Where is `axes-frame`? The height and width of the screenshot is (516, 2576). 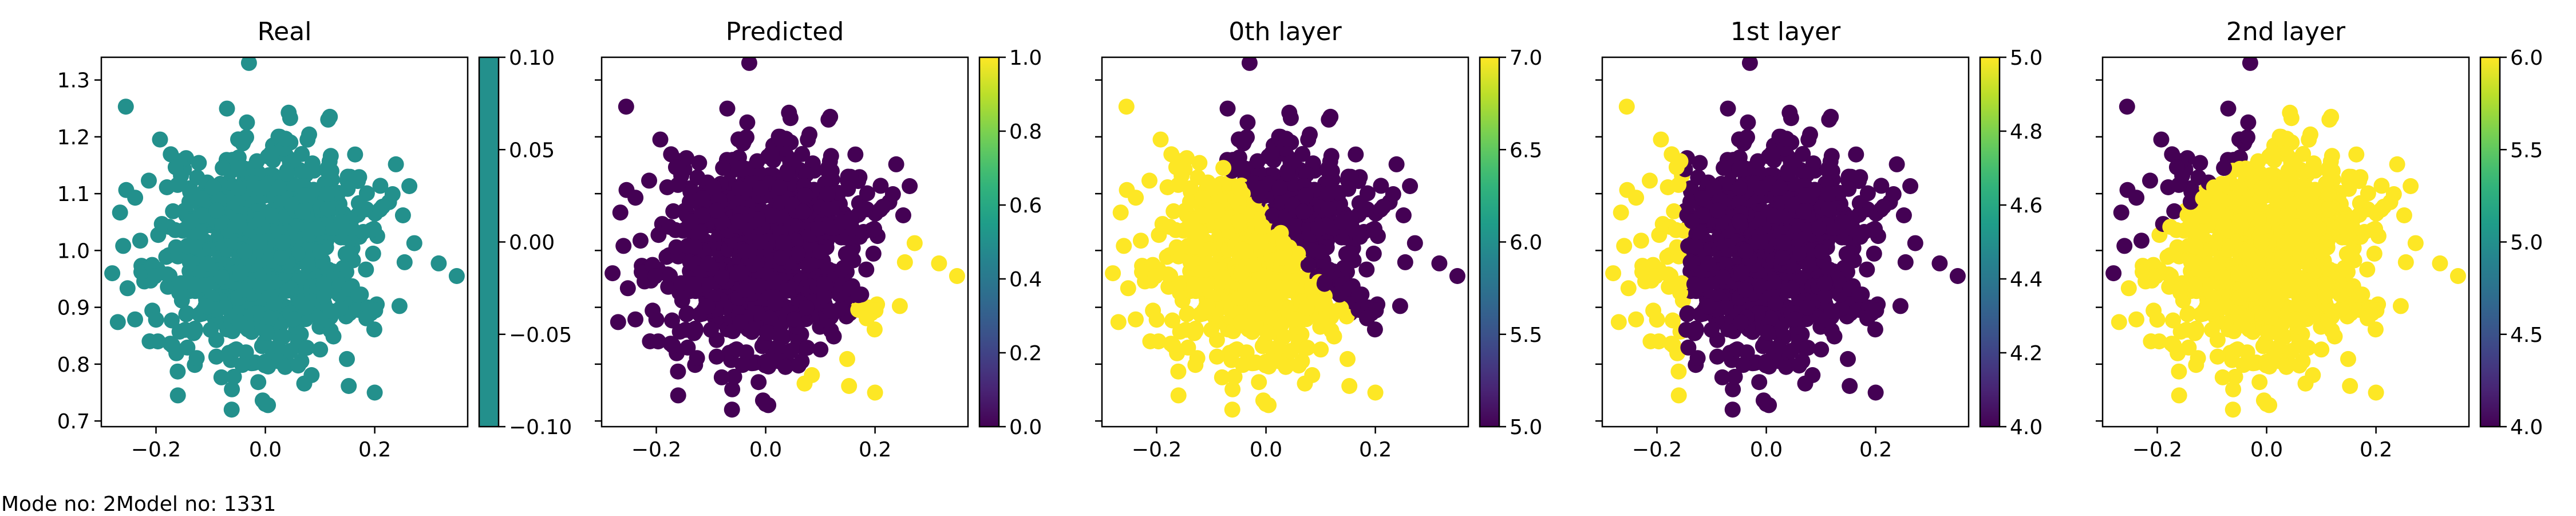
axes-frame is located at coordinates (1285, 242).